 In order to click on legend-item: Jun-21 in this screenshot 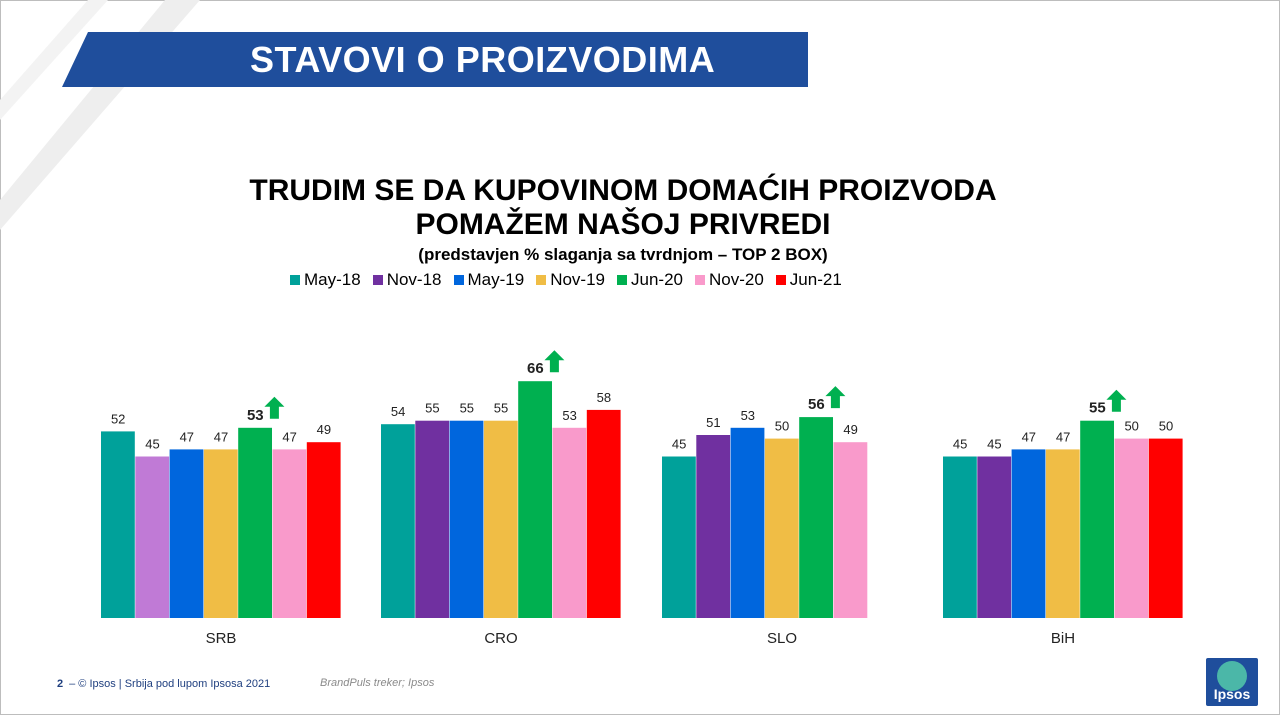, I will do `click(808, 280)`.